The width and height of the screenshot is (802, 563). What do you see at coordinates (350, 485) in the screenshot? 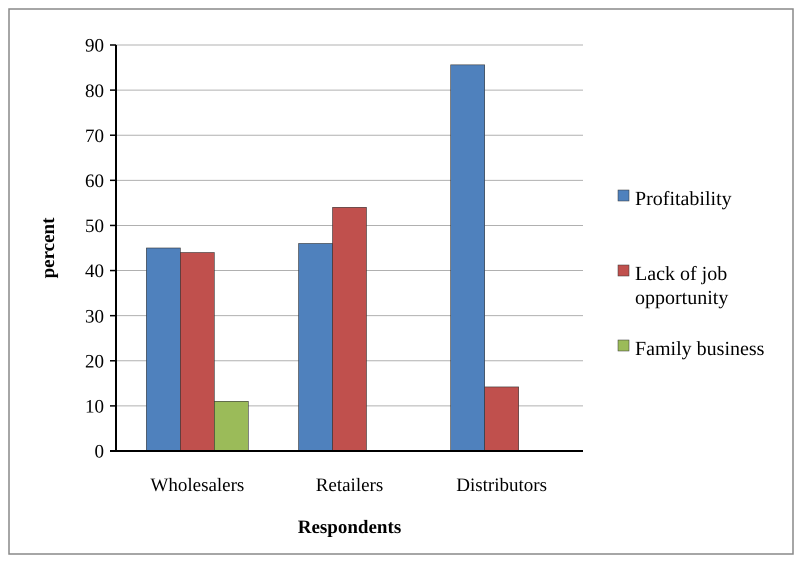
I see `x-tick-label: Retailers` at bounding box center [350, 485].